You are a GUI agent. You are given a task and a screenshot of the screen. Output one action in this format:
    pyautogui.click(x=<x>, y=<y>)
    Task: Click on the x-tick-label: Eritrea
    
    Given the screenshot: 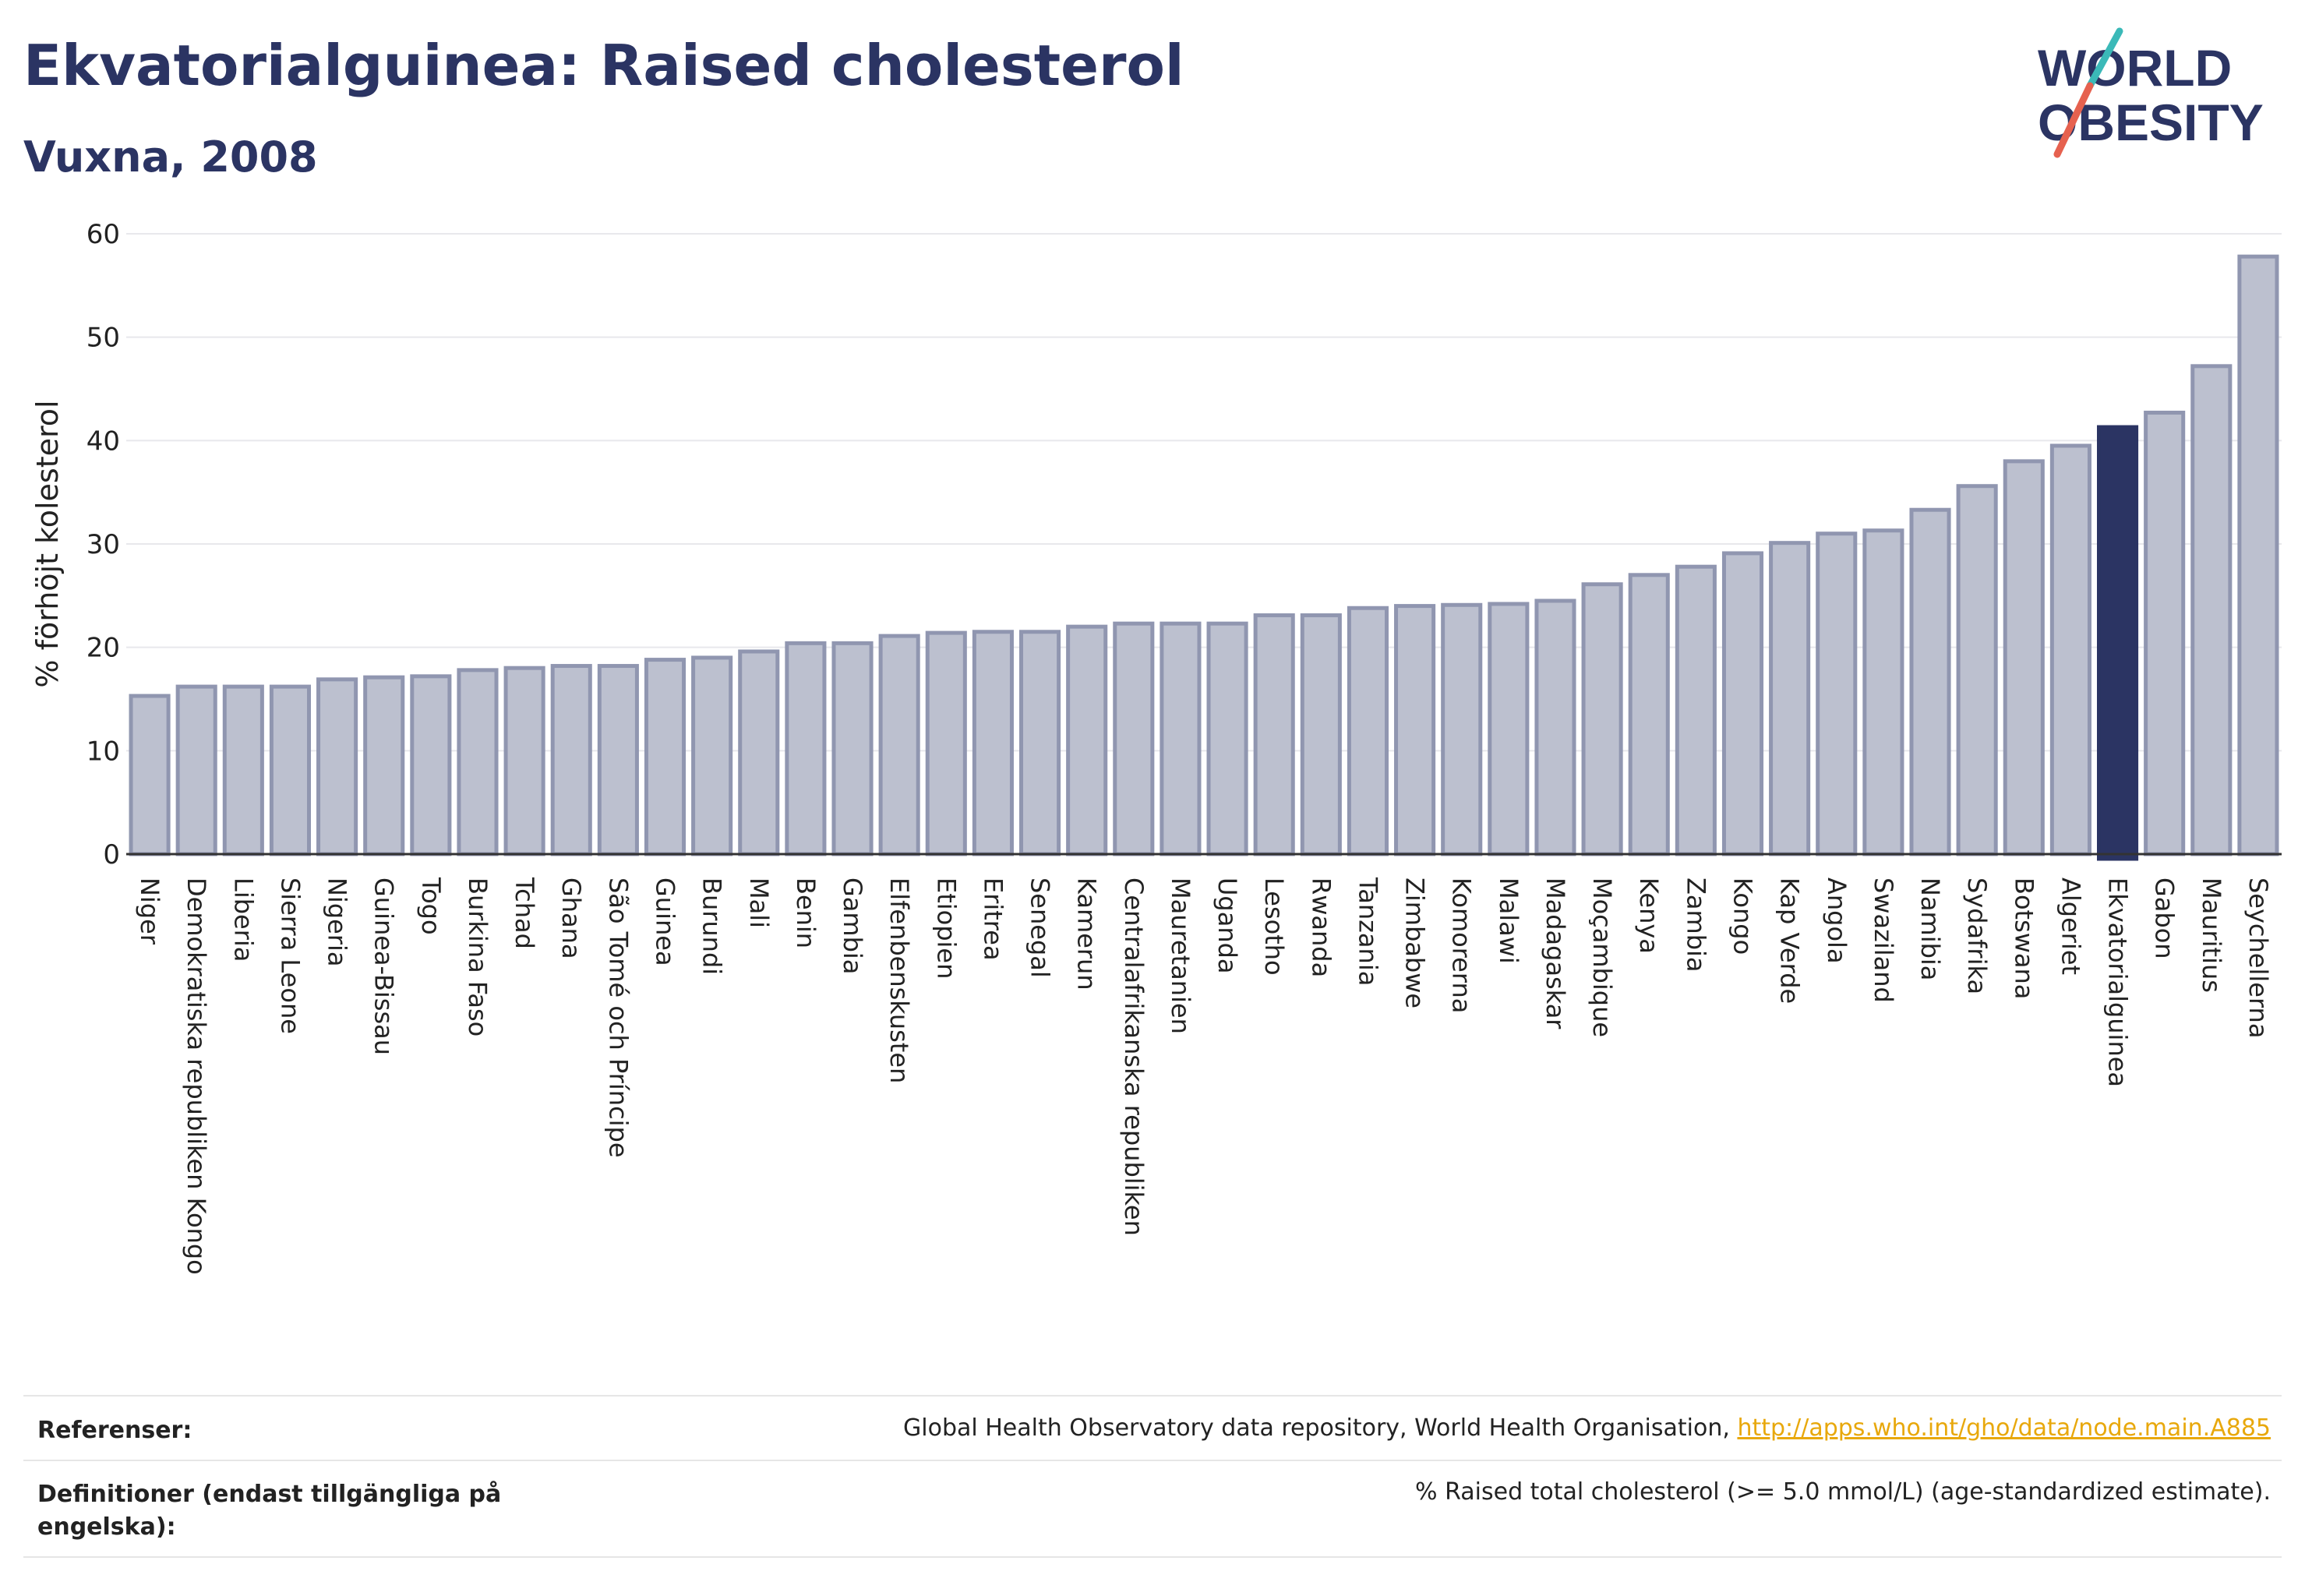 What is the action you would take?
    pyautogui.click(x=993, y=919)
    